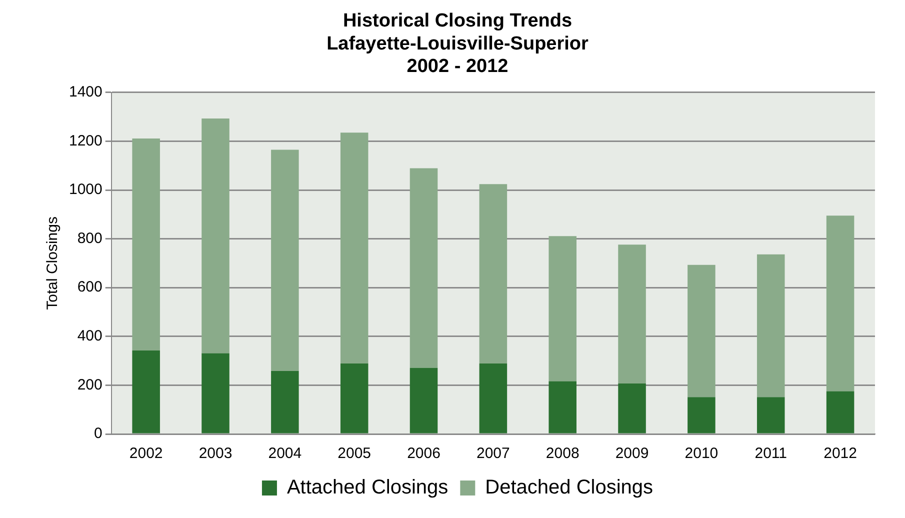  Describe the element at coordinates (632, 453) in the screenshot. I see `x-tick-label: 2009` at that location.